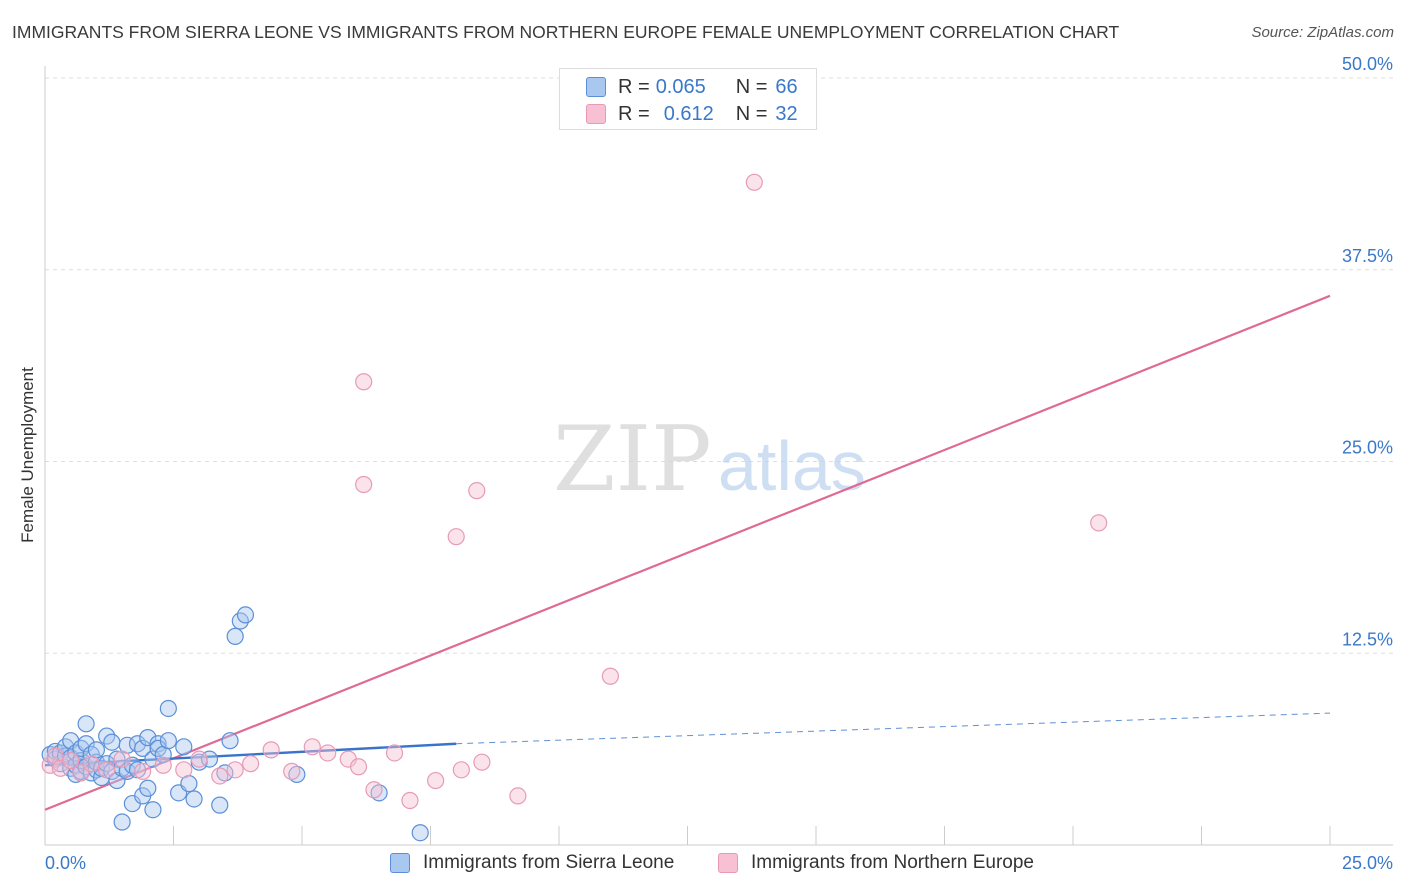  I want to click on legend-n-value: 32, so click(786, 113).